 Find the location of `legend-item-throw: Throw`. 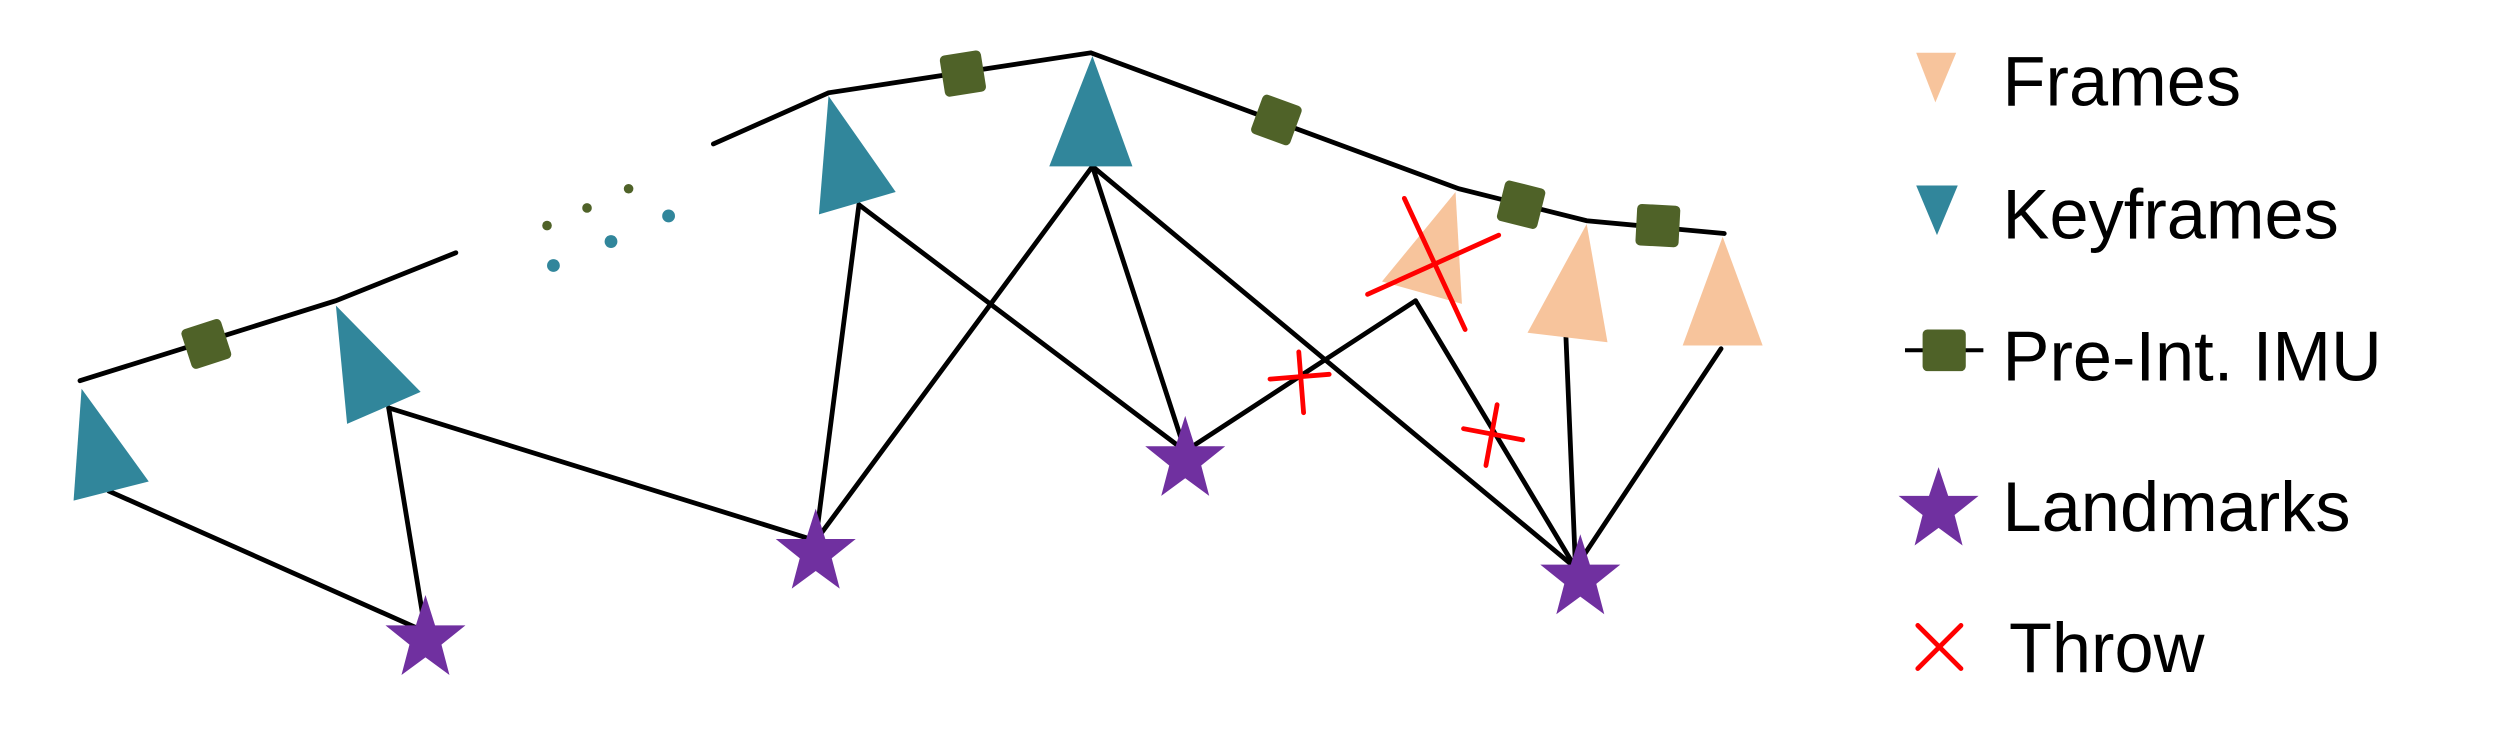

legend-item-throw: Throw is located at coordinates (2060, 647).